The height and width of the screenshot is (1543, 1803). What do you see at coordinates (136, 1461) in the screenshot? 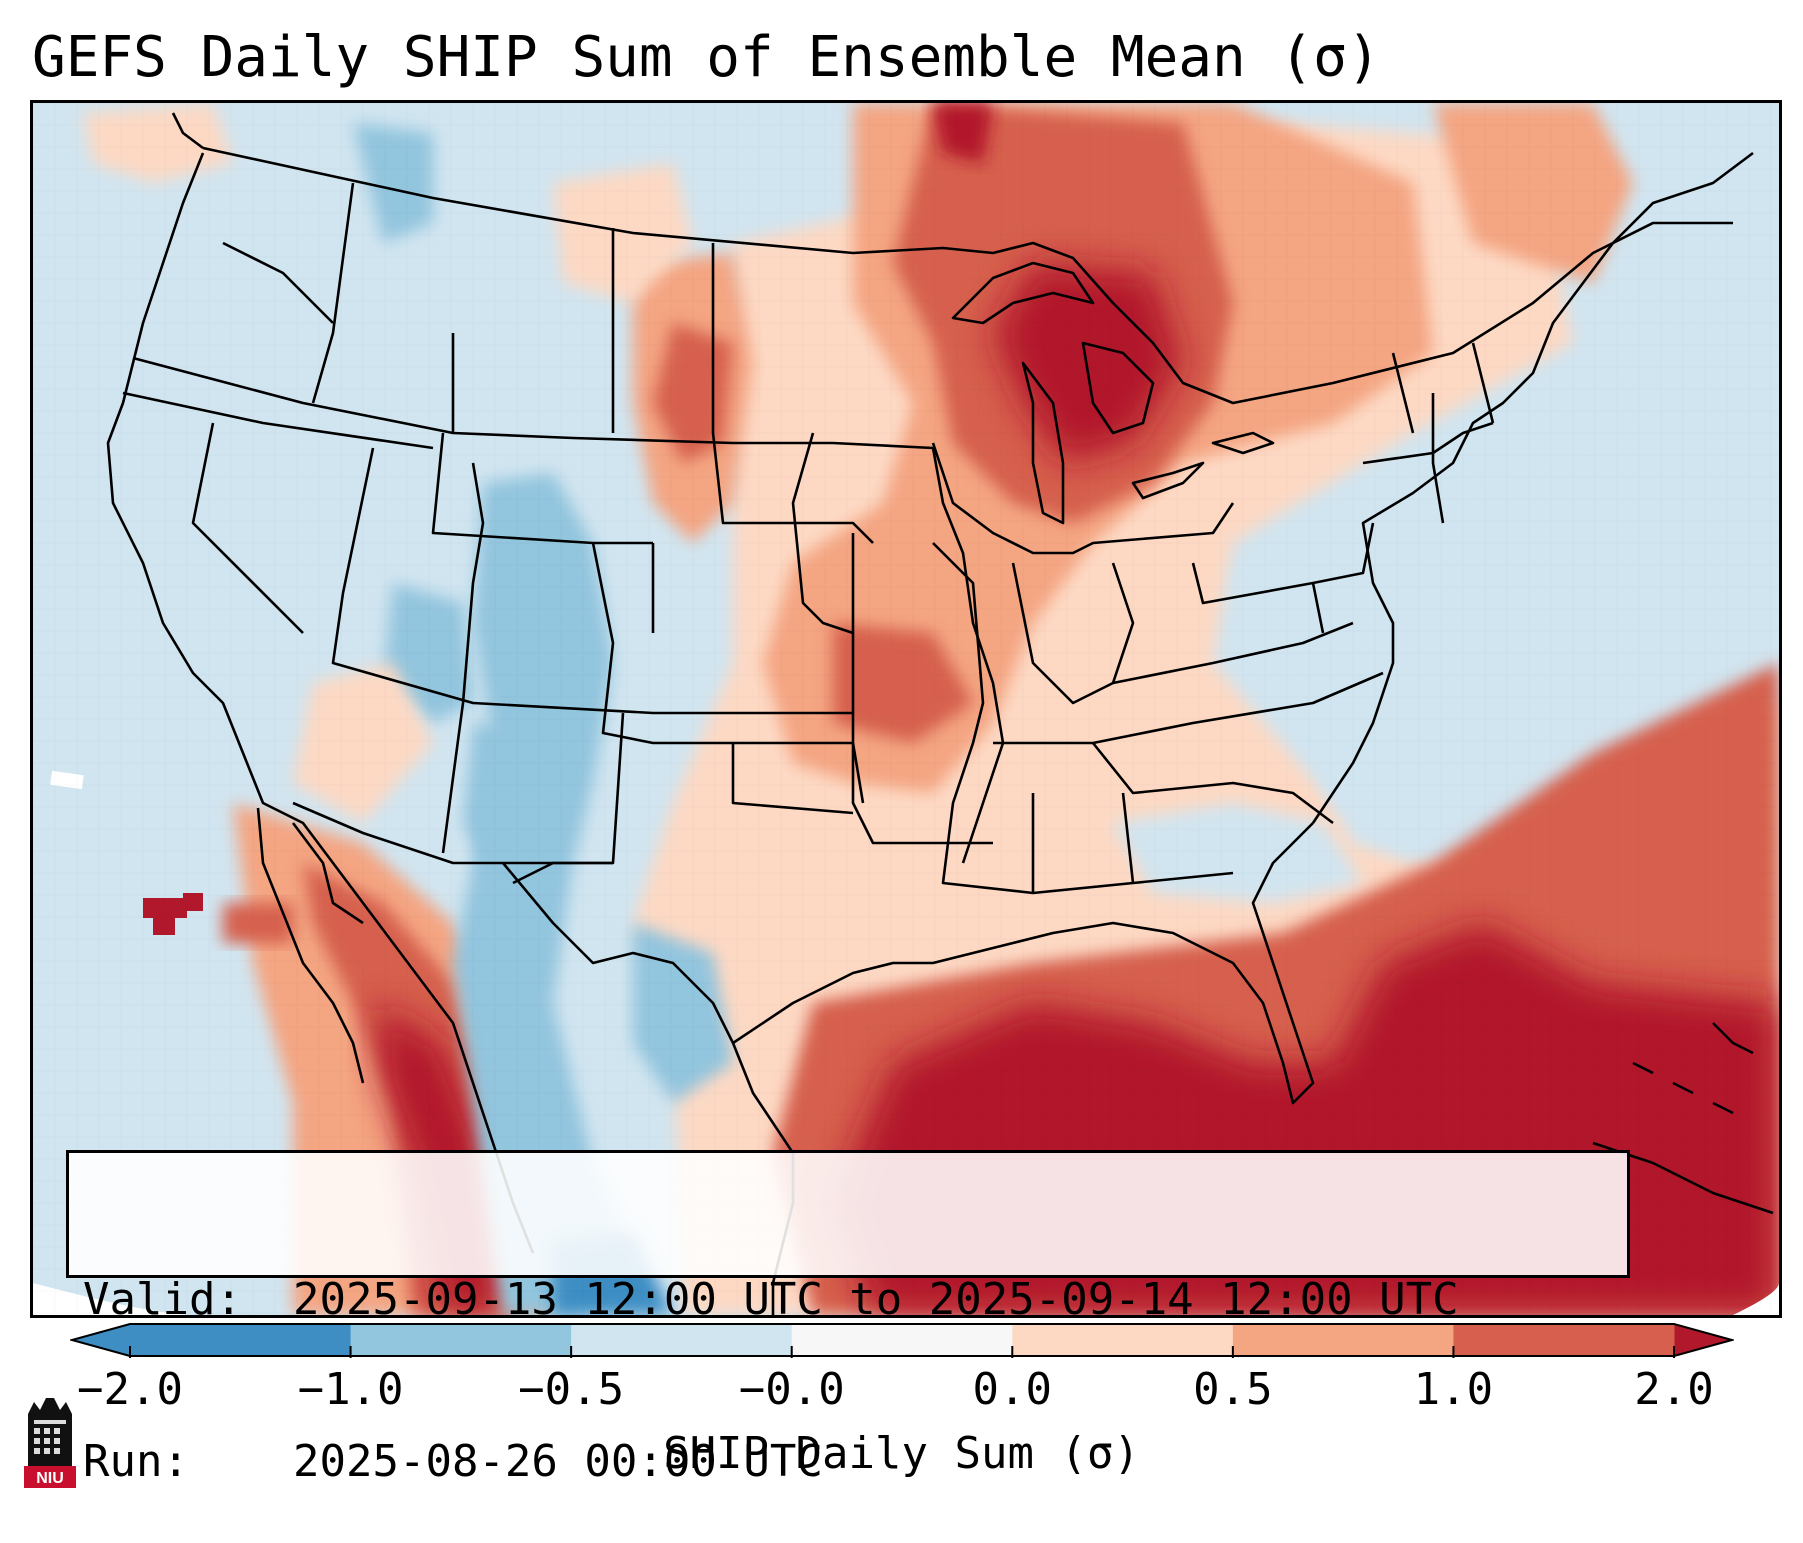
I see `run-label: Run:` at bounding box center [136, 1461].